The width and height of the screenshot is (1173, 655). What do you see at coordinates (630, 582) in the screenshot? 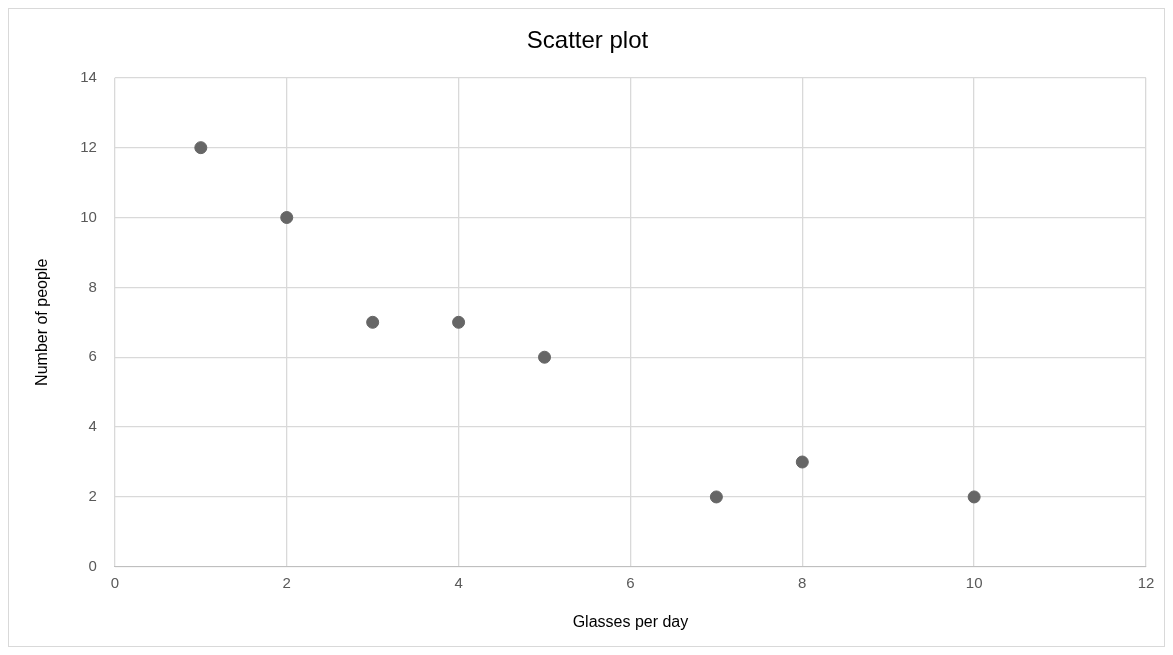
I see `x-tick-label: 6` at bounding box center [630, 582].